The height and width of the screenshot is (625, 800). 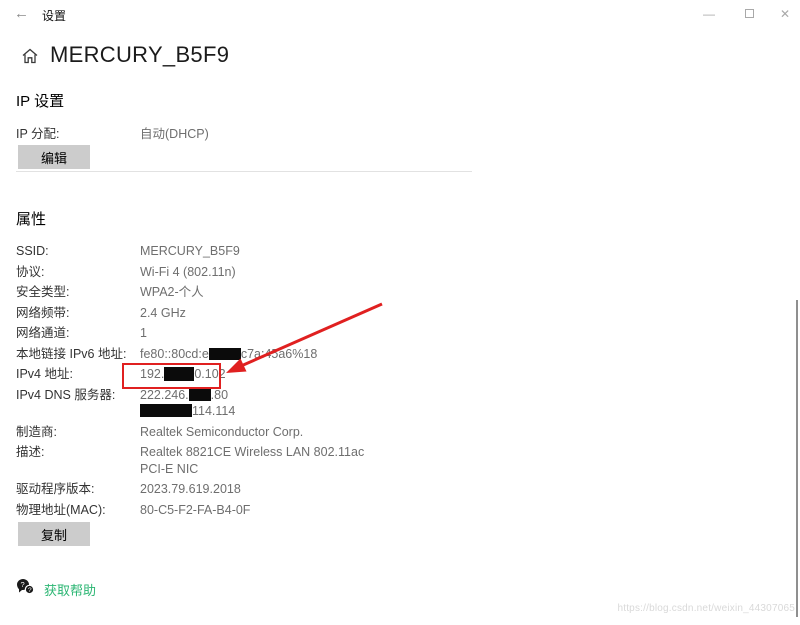 I want to click on property-label: 网络通道:, so click(x=43, y=333).